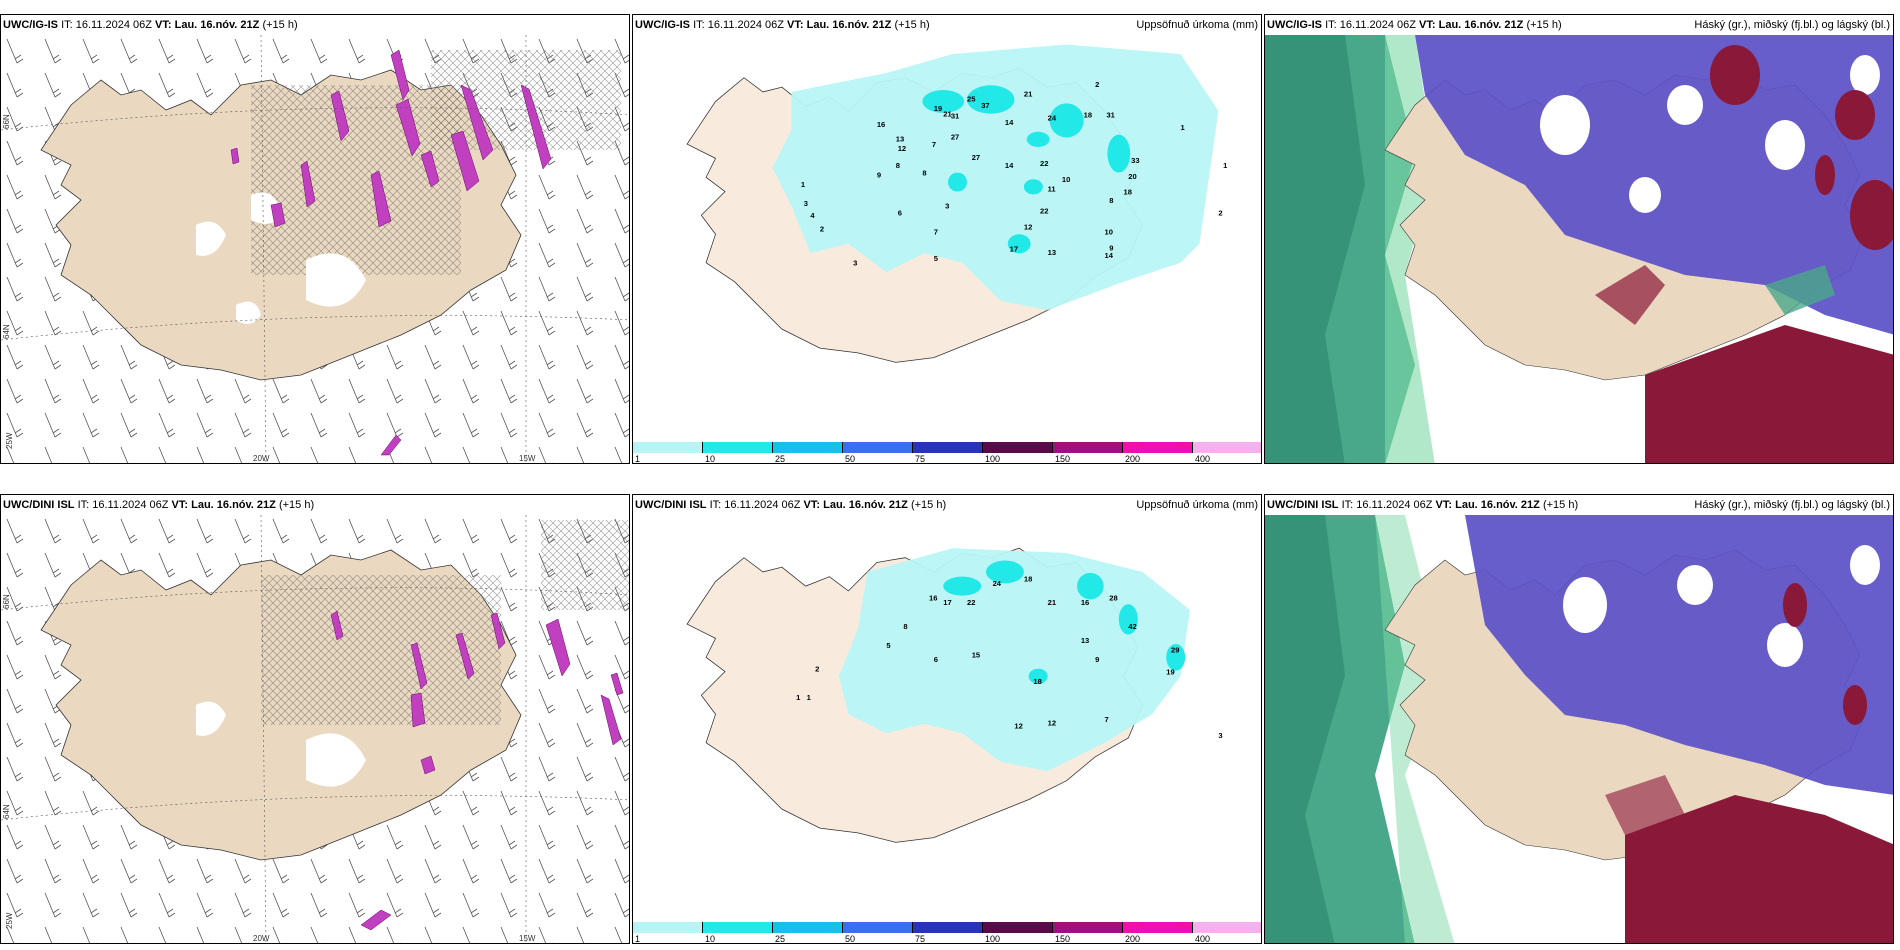 The image size is (1900, 950). Describe the element at coordinates (9, 440) in the screenshot. I see `lon-tick: 25W` at that location.